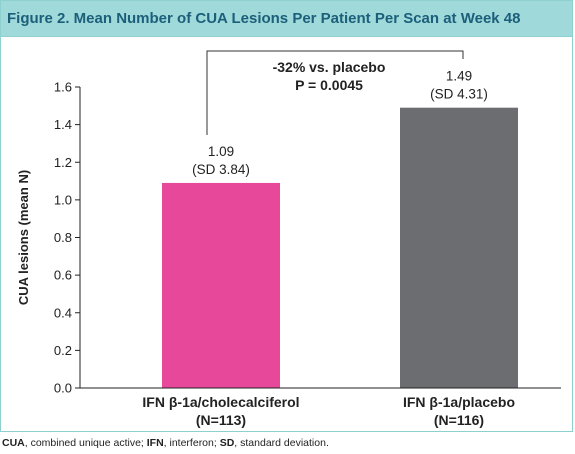 Image resolution: width=575 pixels, height=454 pixels. Describe the element at coordinates (63, 350) in the screenshot. I see `y-tick-label: 0.2` at that location.